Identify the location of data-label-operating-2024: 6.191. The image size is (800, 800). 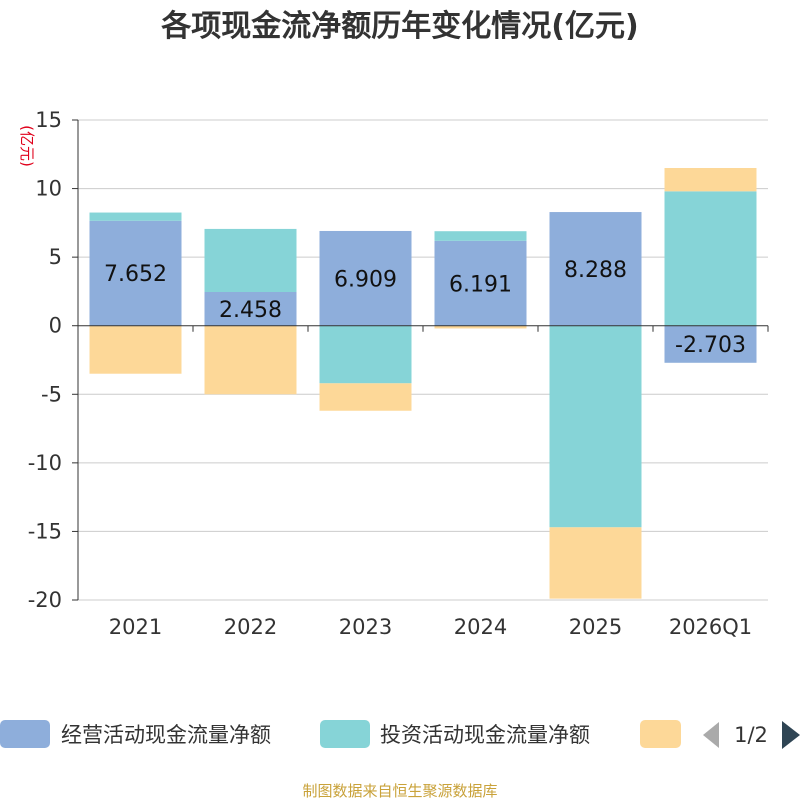
(480, 284).